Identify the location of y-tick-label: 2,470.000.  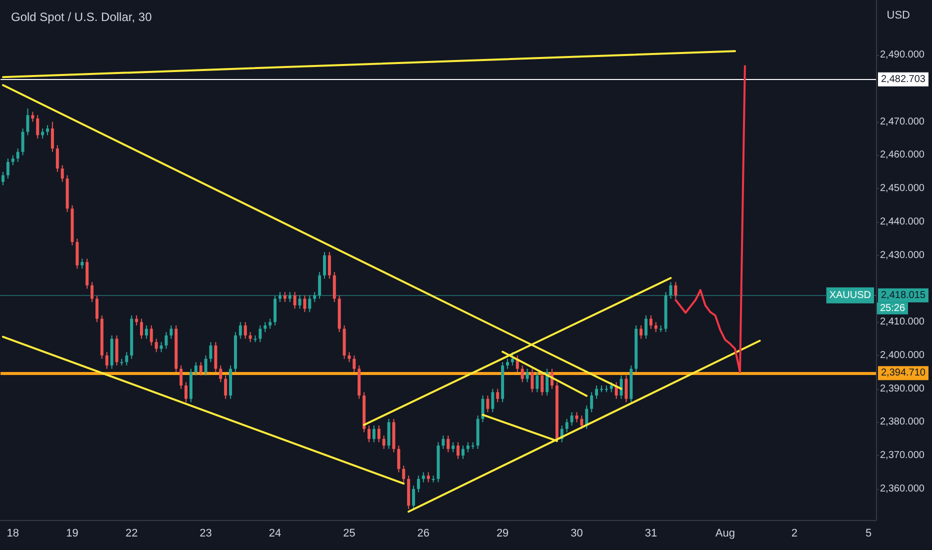
(902, 122).